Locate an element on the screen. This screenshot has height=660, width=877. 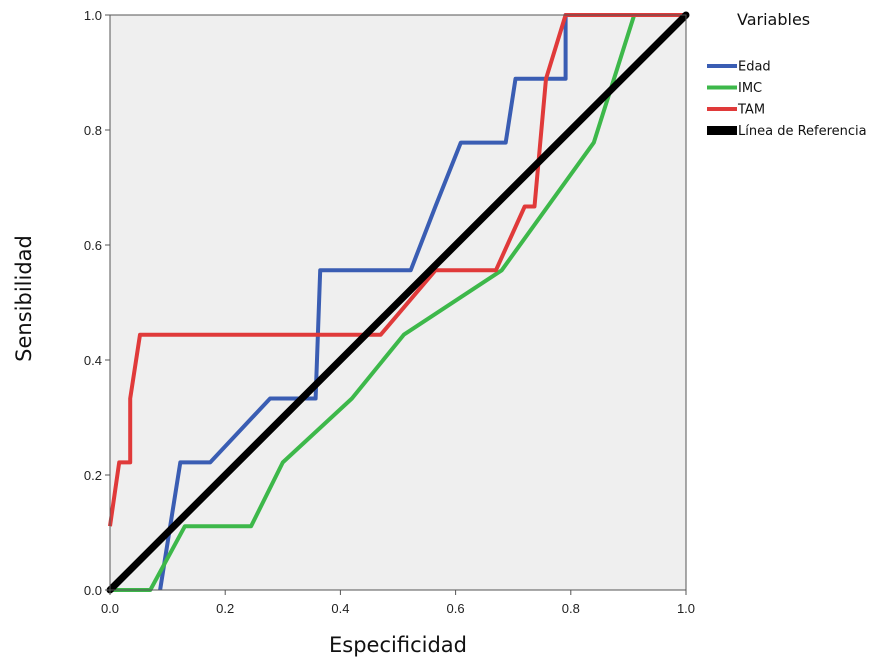
x-tick-label: 1.0 is located at coordinates (686, 608).